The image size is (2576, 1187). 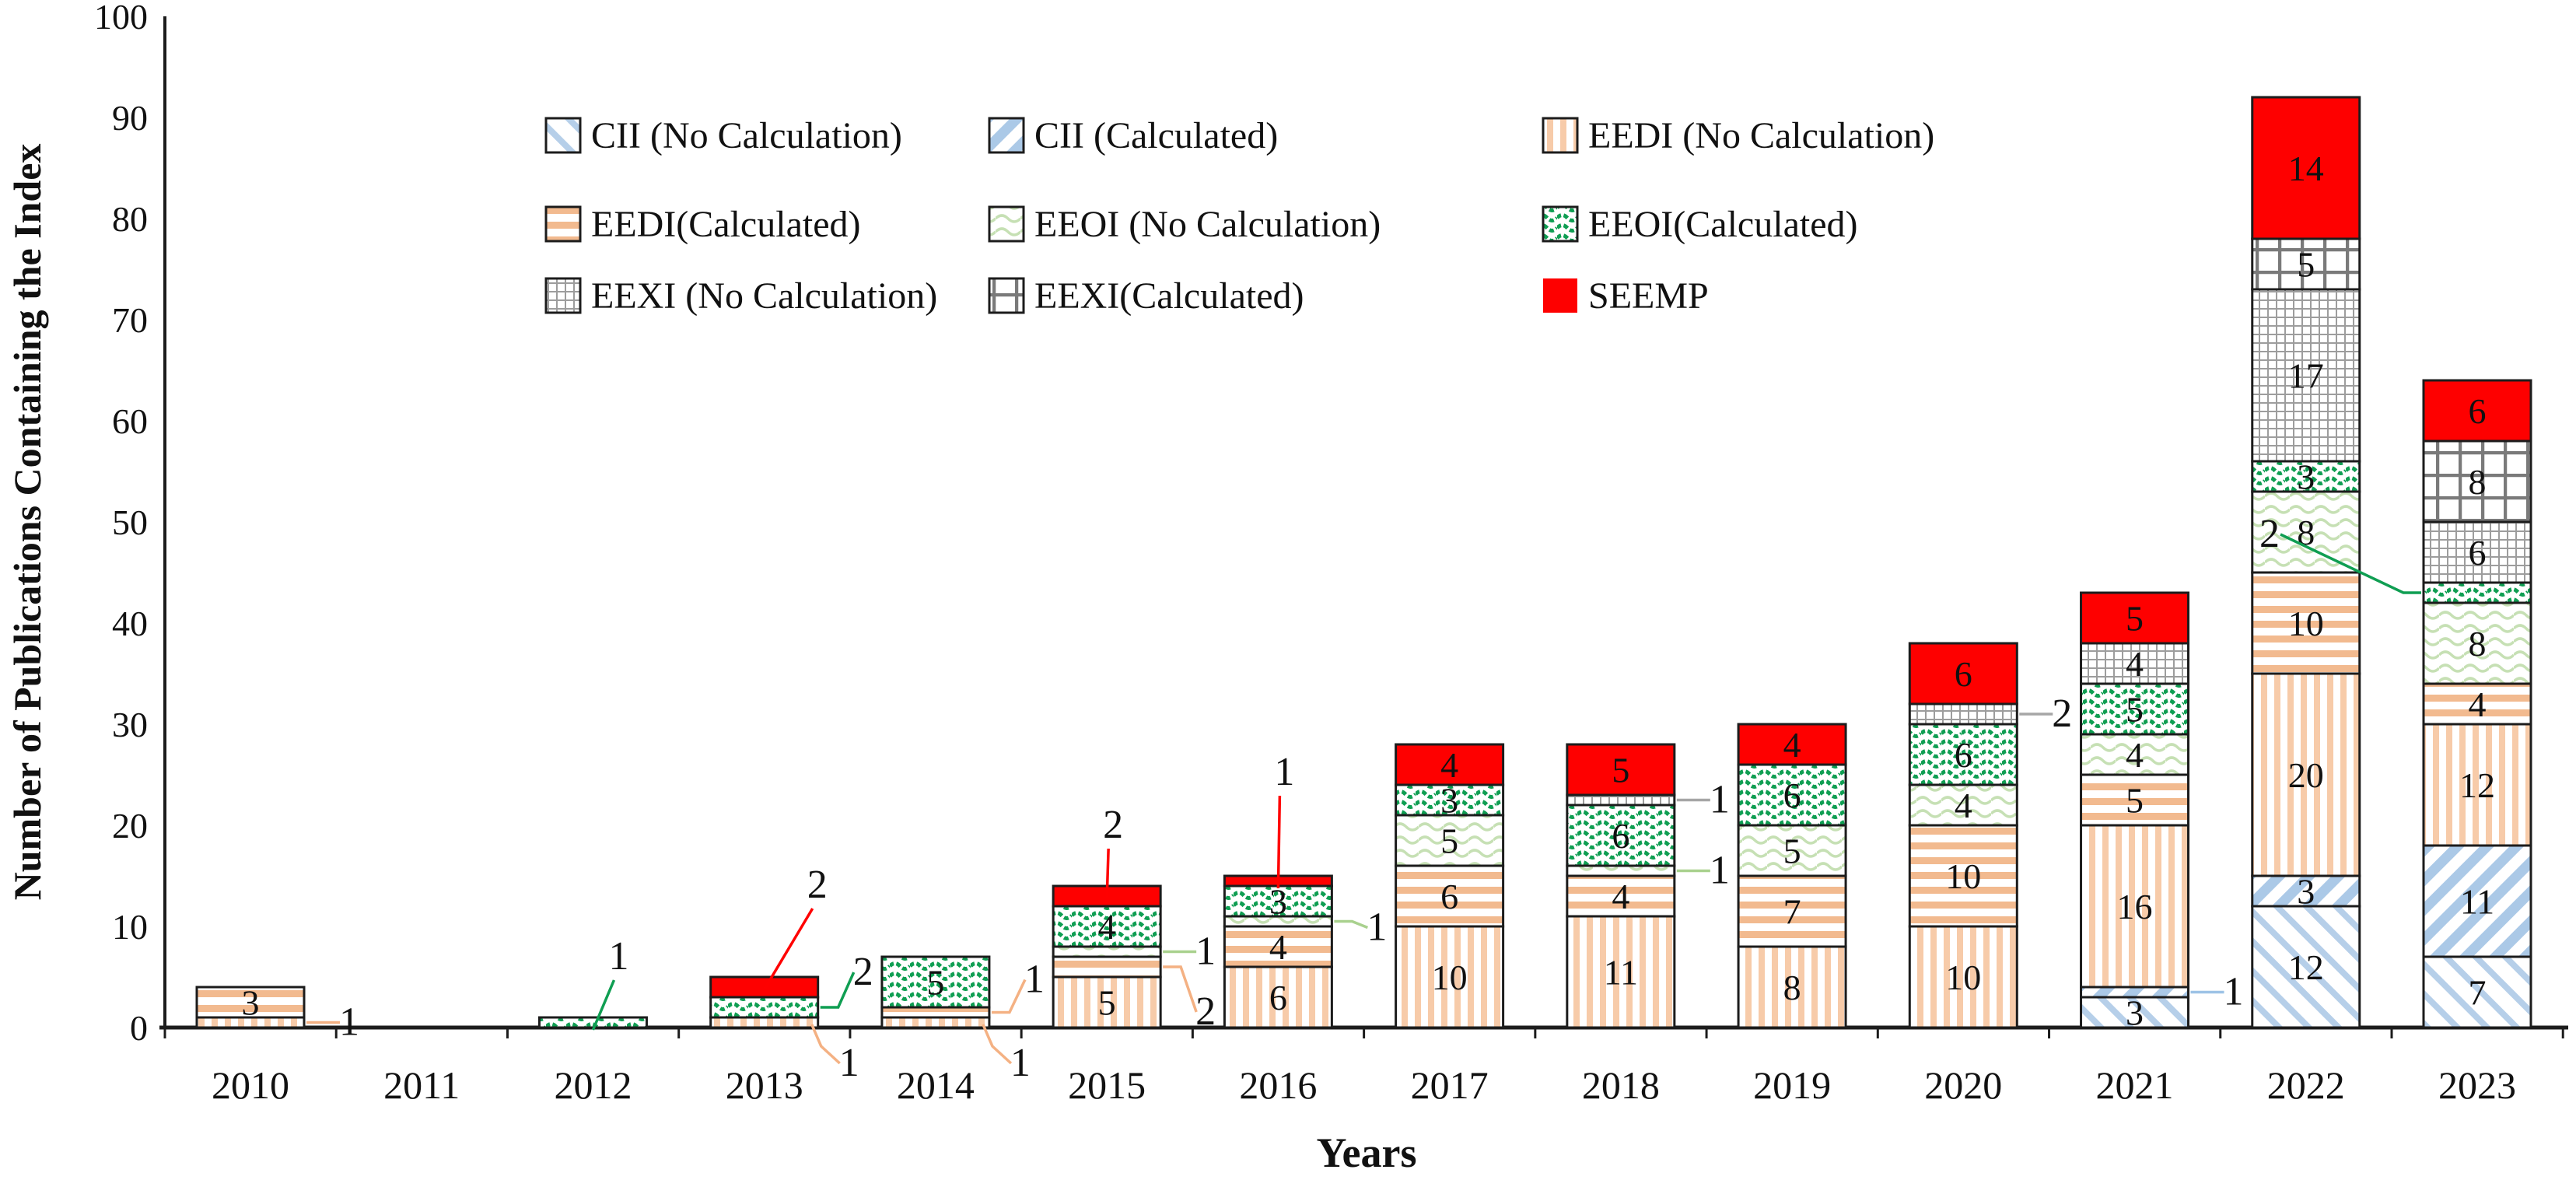 I want to click on bar-segment-2022-eeoi_c, so click(x=2306, y=476).